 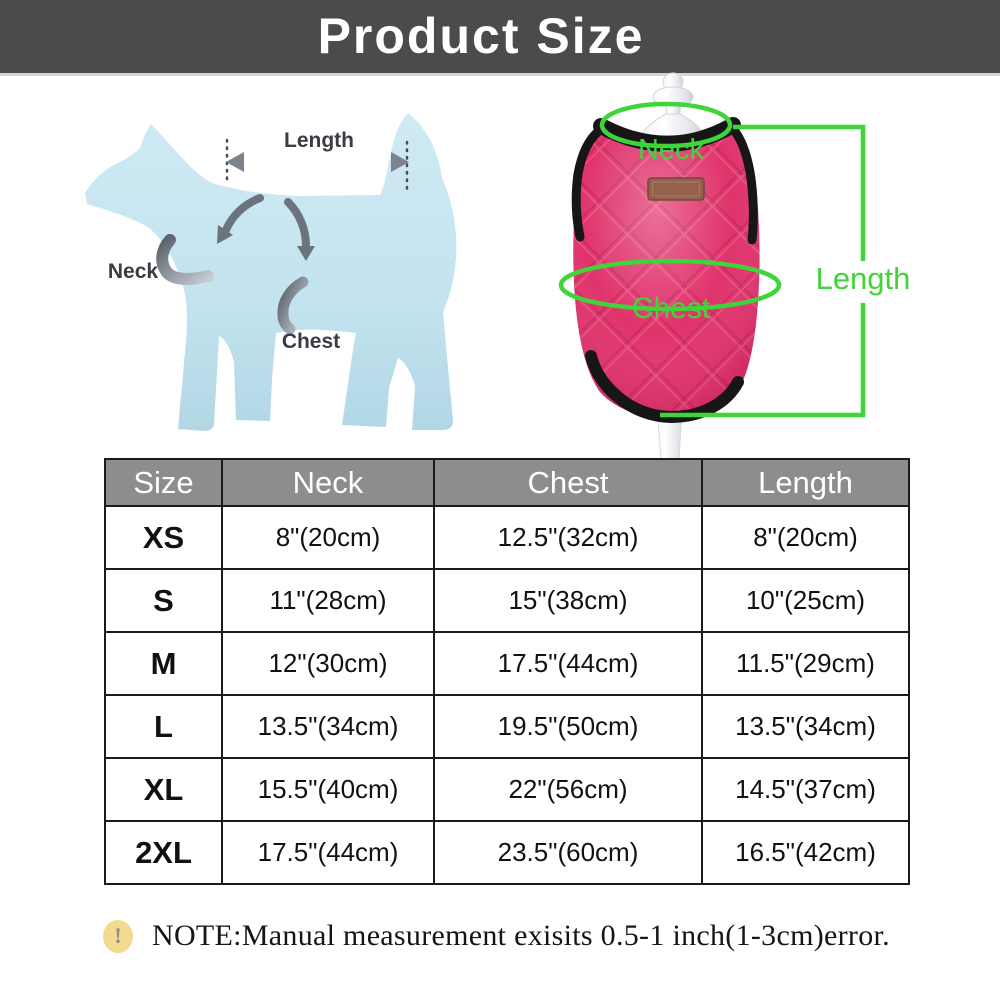 I want to click on vest-armhole-trim-left, so click(x=589, y=182).